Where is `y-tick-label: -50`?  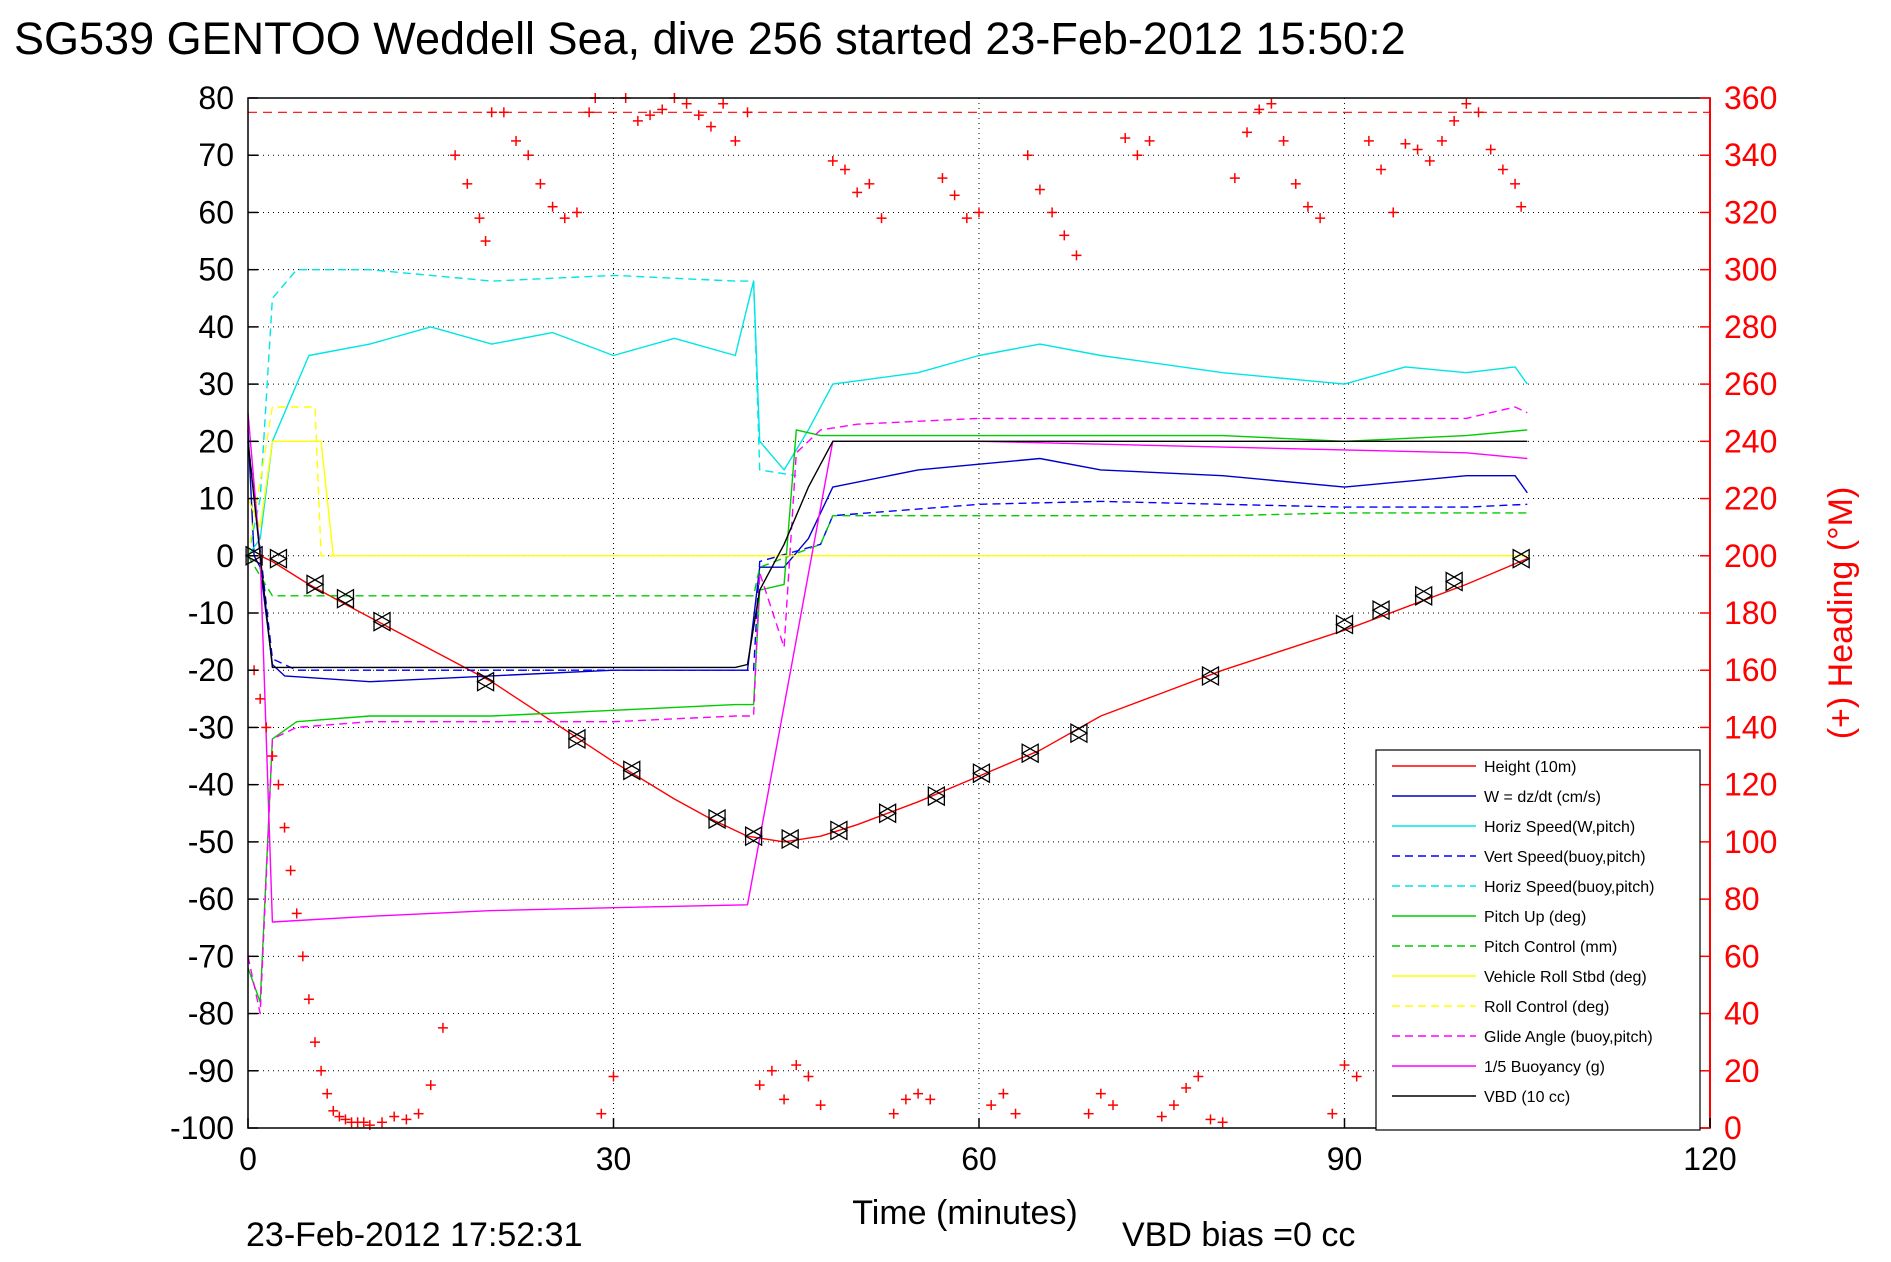
y-tick-label: -50 is located at coordinates (211, 842).